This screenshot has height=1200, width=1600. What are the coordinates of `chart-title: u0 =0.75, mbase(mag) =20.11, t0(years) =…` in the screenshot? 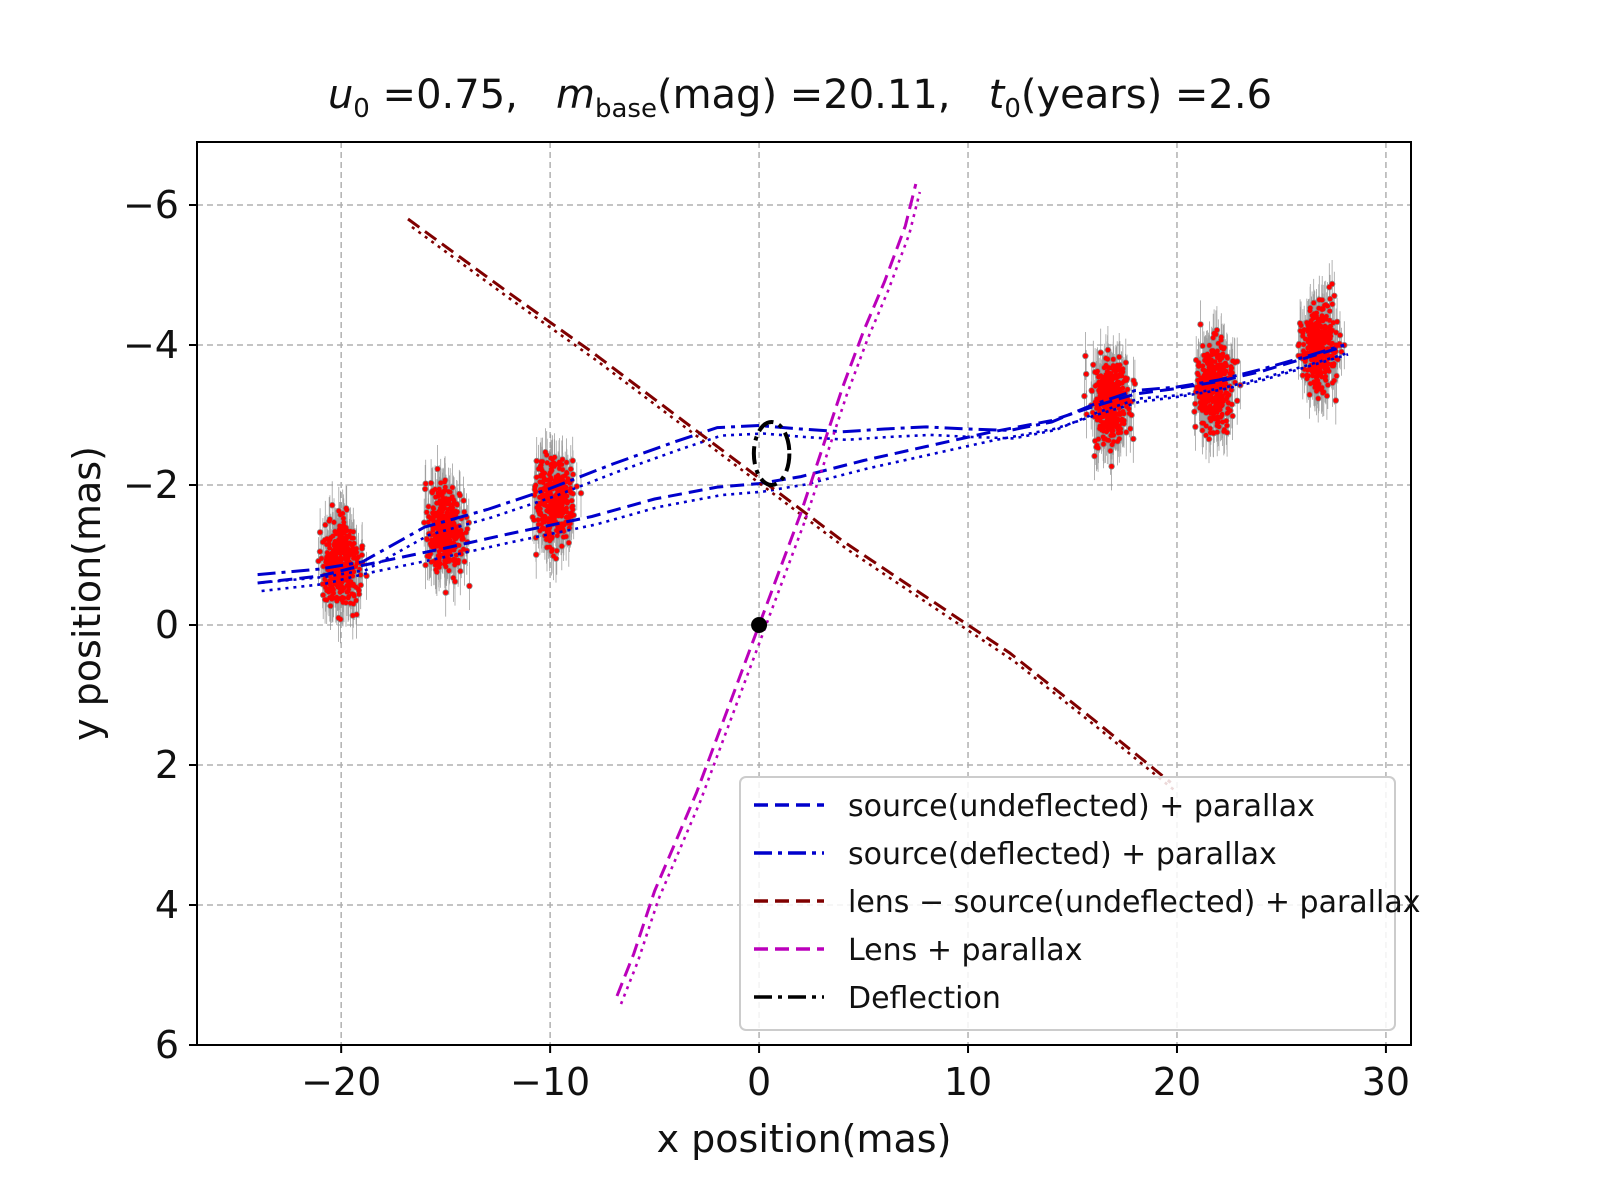 It's located at (800, 98).